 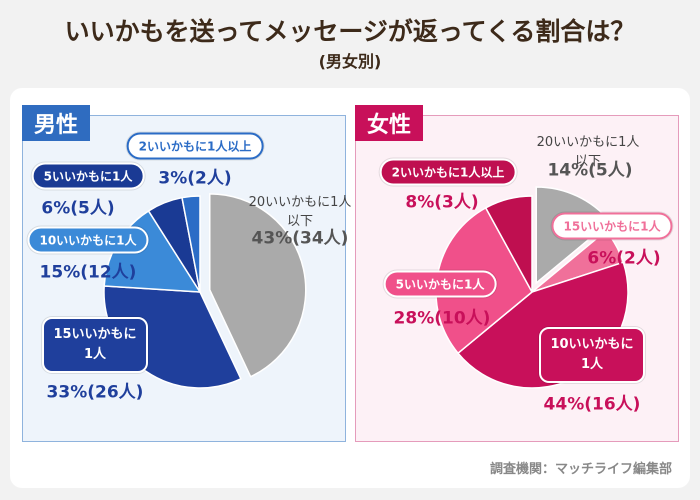 I want to click on value-label: 33%(26人), so click(x=95, y=392).